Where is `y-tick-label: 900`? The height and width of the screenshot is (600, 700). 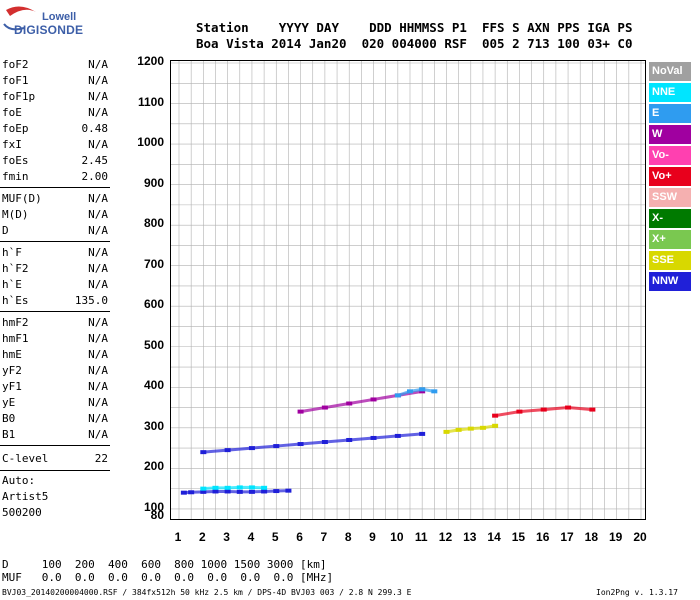
y-tick-label: 900 is located at coordinates (153, 182).